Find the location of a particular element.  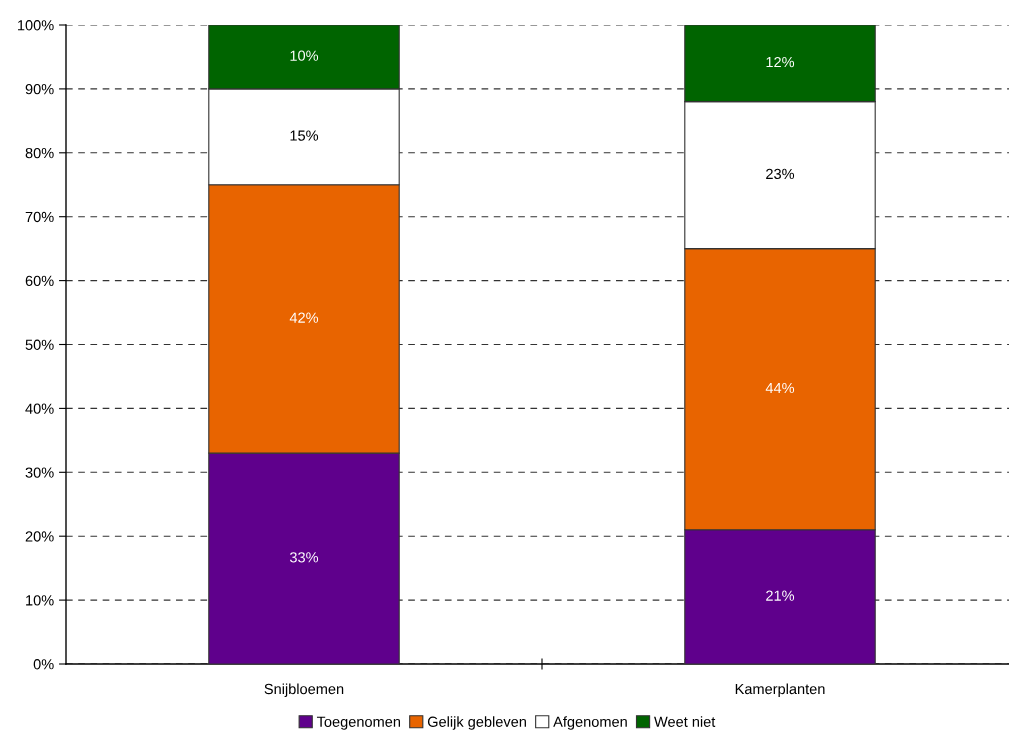

data-label: 33% is located at coordinates (304, 557).